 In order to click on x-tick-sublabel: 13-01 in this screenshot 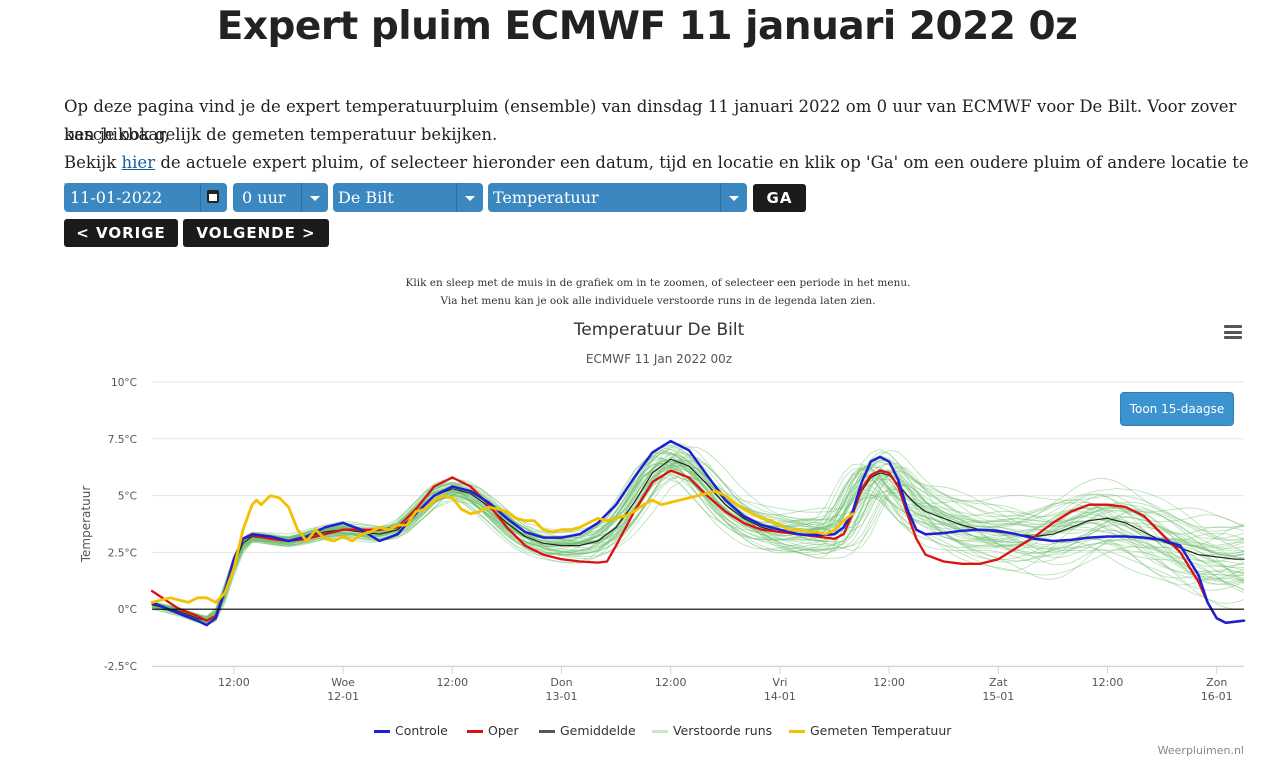, I will do `click(562, 696)`.